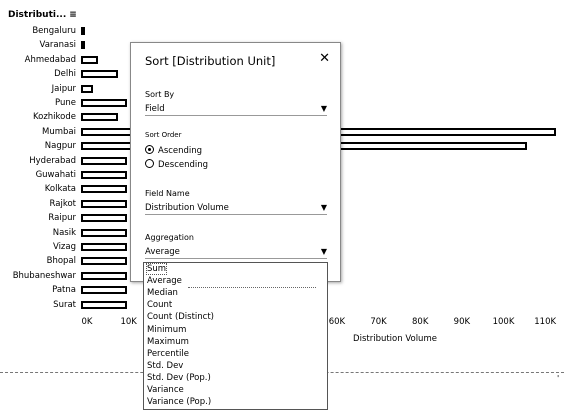 The image size is (564, 414). I want to click on dialog-title: Sort [Distribution Unit], so click(210, 61).